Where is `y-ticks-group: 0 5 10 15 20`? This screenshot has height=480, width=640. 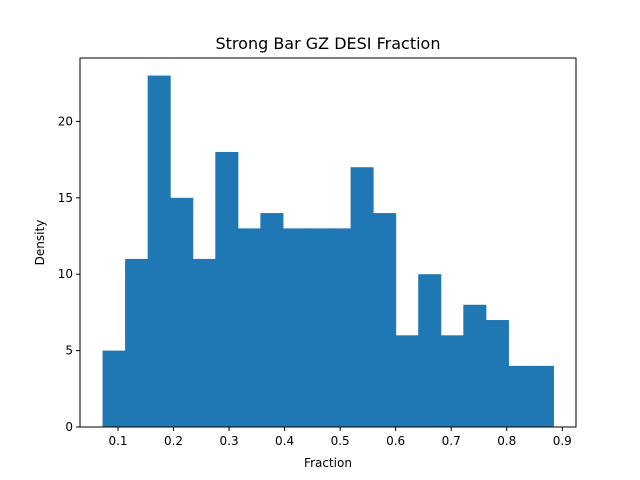
y-ticks-group: 0 5 10 15 20 is located at coordinates (69, 274).